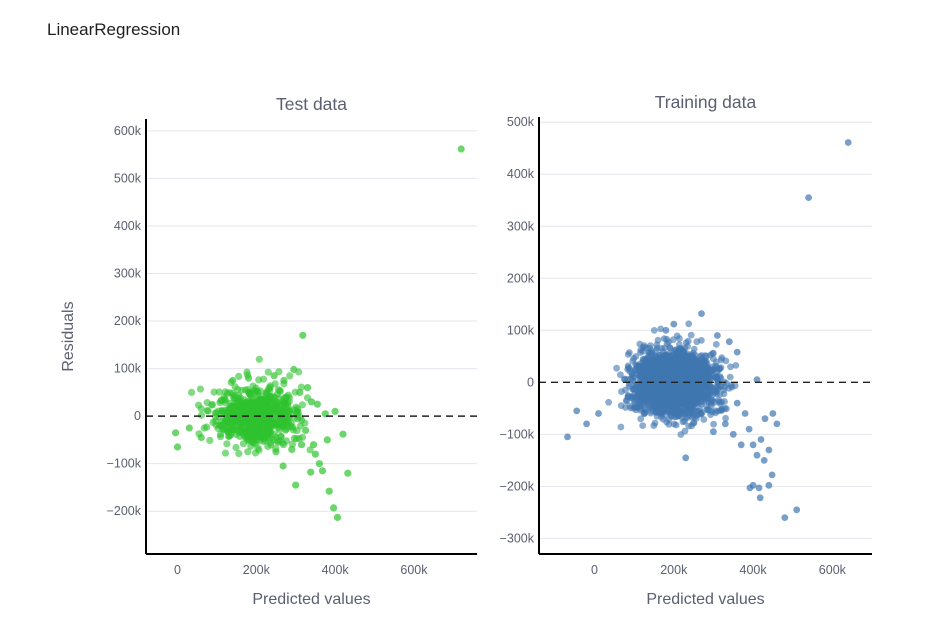 The height and width of the screenshot is (634, 940). What do you see at coordinates (414, 570) in the screenshot?
I see `x-tick-label: 600k` at bounding box center [414, 570].